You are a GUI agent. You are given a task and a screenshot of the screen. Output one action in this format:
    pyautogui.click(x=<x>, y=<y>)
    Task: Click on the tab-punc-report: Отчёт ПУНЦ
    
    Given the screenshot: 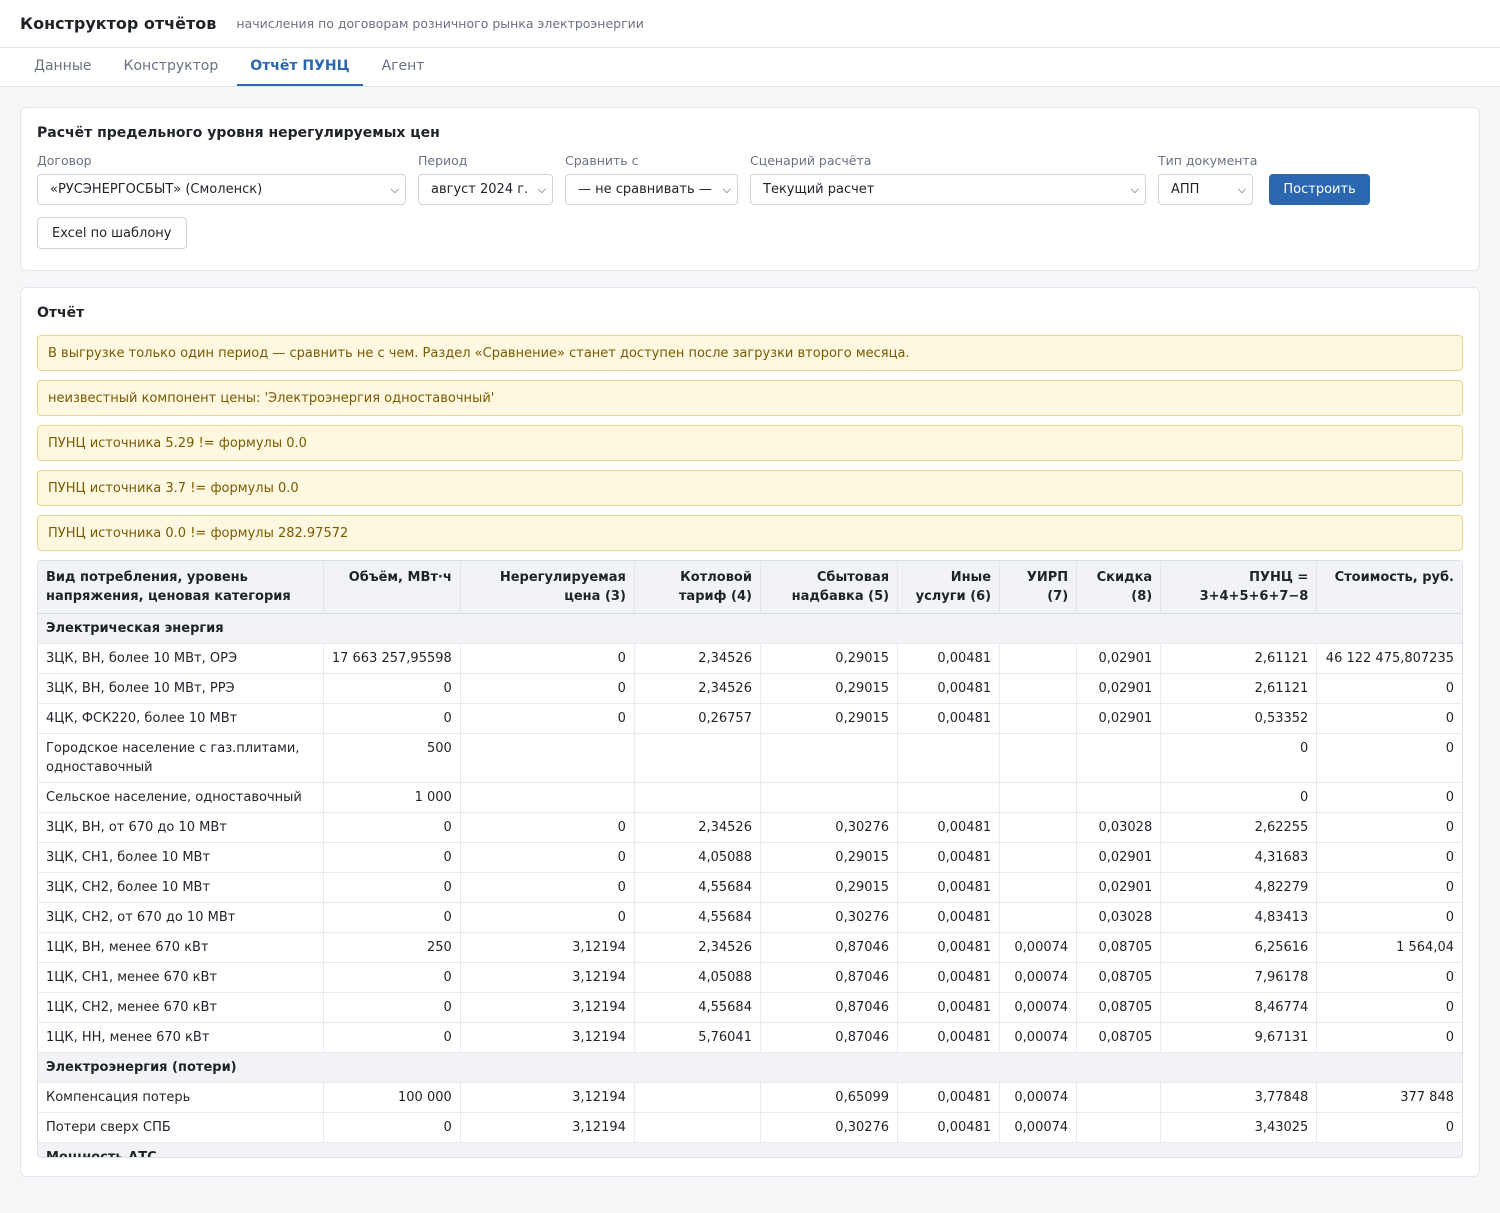 What is the action you would take?
    pyautogui.click(x=300, y=67)
    